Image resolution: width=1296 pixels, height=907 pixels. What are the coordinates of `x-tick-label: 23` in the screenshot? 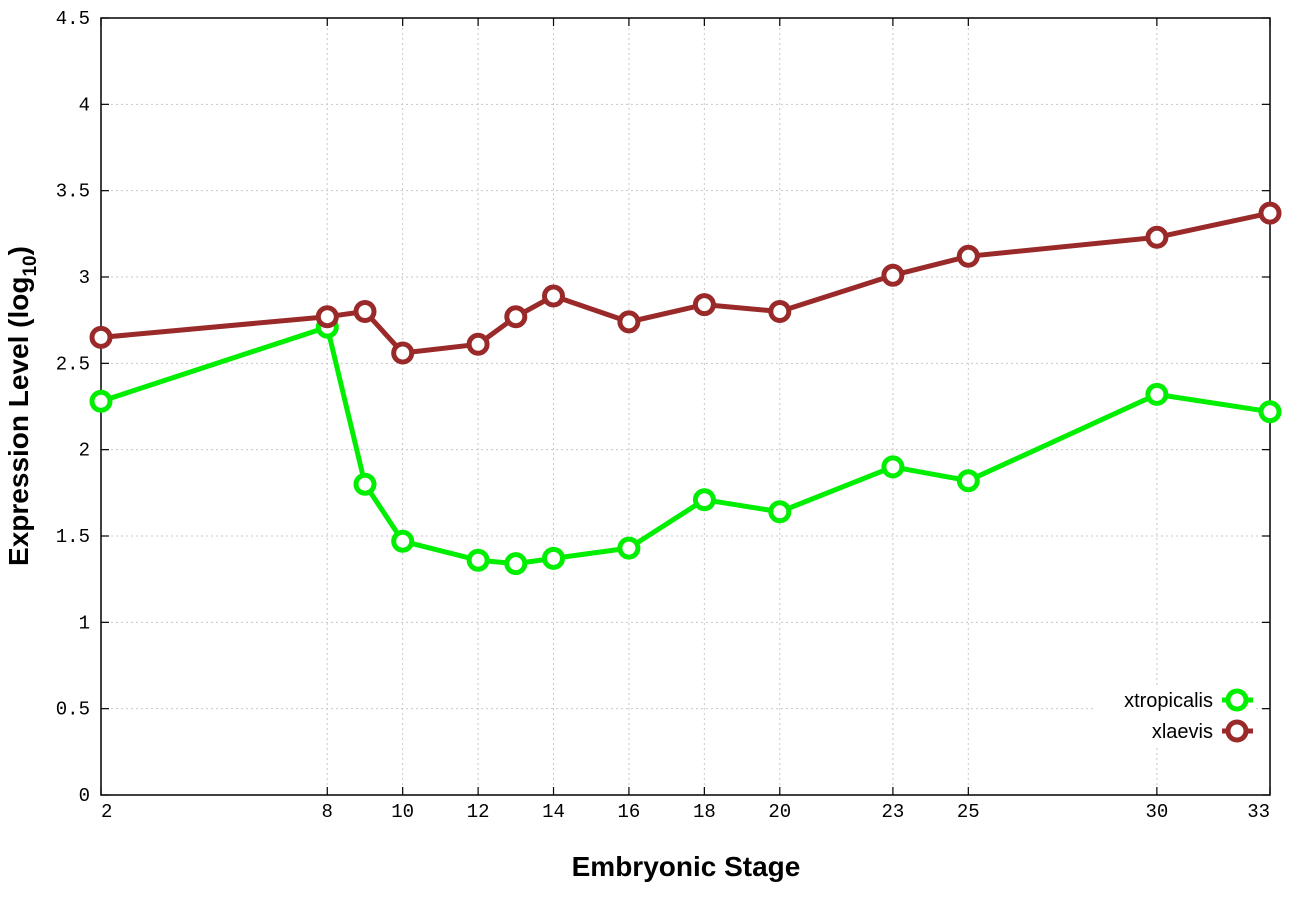 It's located at (892, 812).